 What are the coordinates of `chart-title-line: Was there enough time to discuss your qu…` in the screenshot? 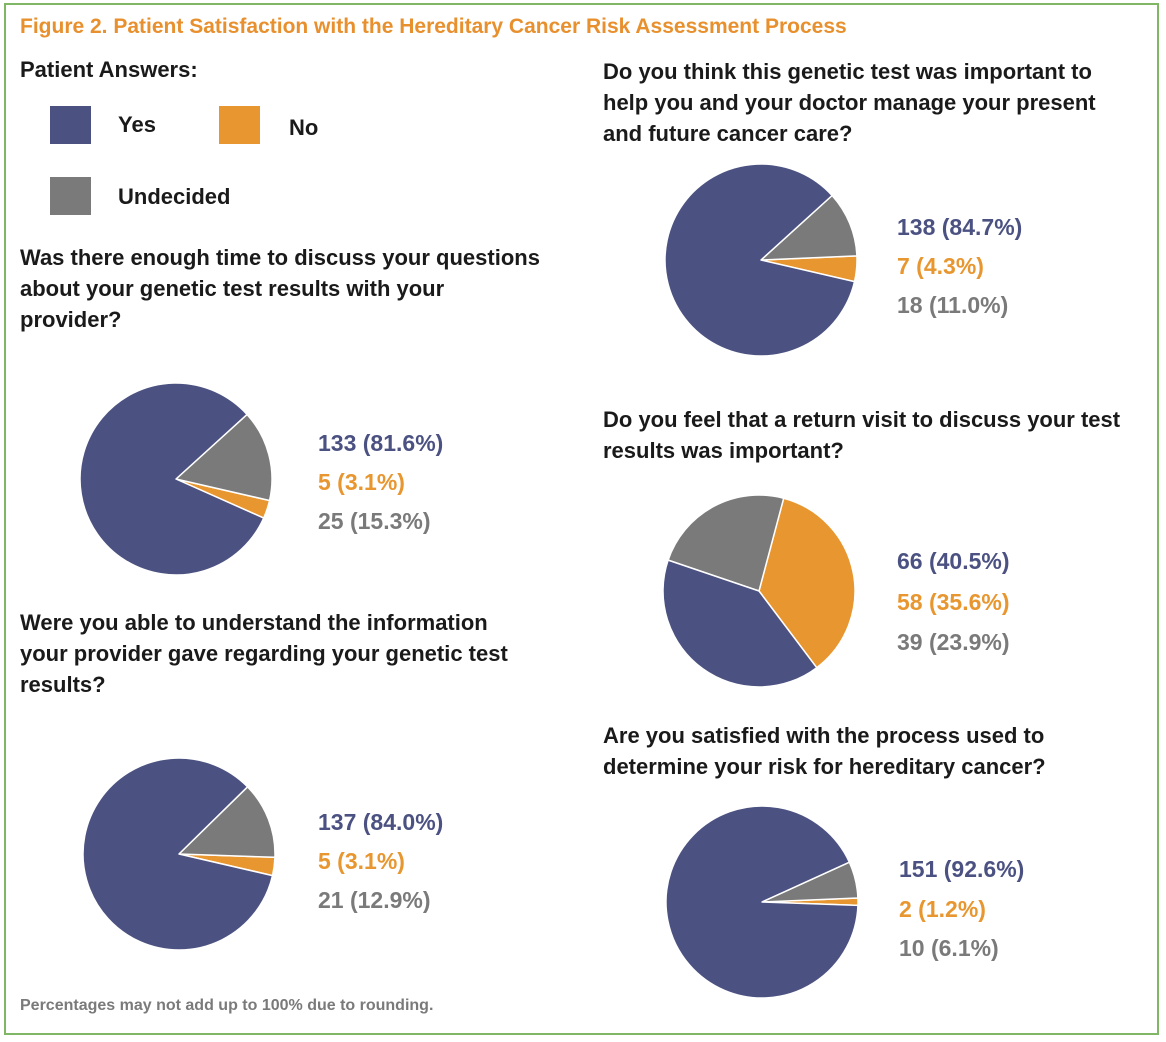 It's located at (280, 257).